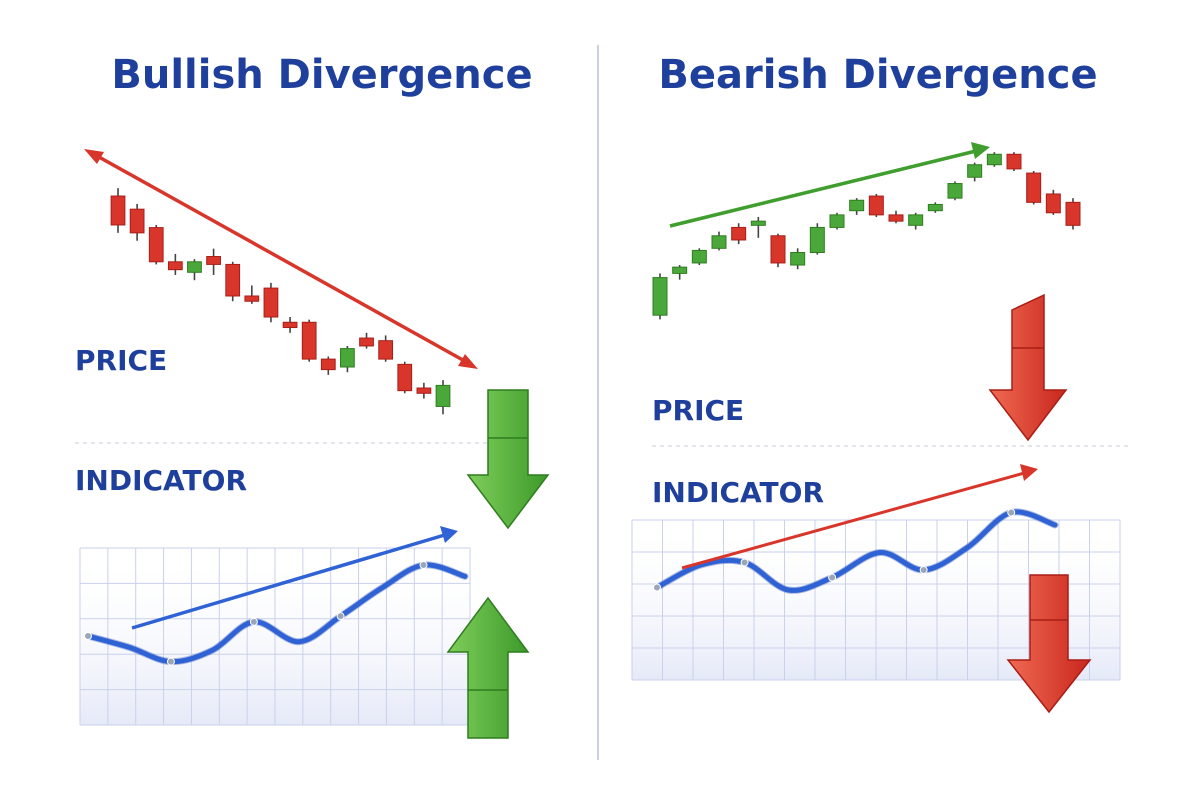 The image size is (1200, 800). What do you see at coordinates (121, 360) in the screenshot?
I see `bullish-price-label: PRICE` at bounding box center [121, 360].